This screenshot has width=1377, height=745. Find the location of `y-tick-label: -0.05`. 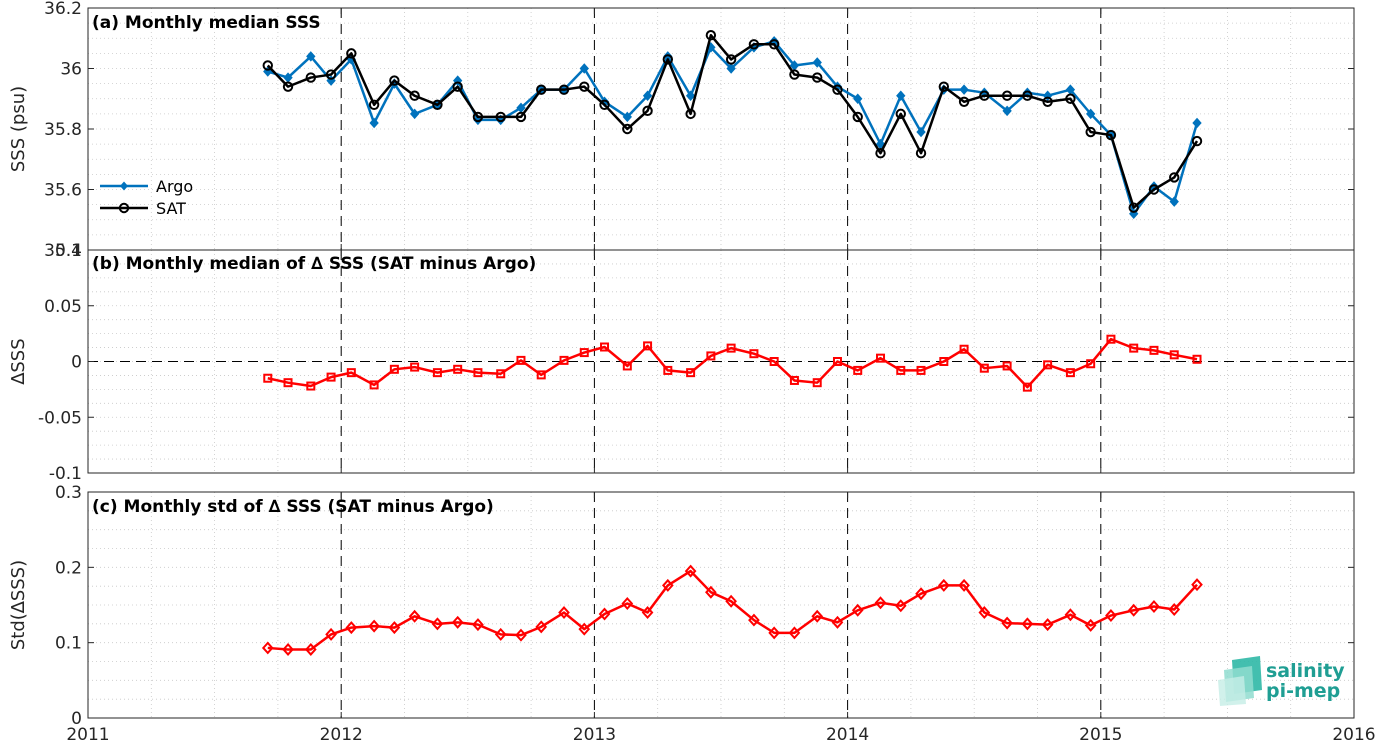

y-tick-label: -0.05 is located at coordinates (60, 418).